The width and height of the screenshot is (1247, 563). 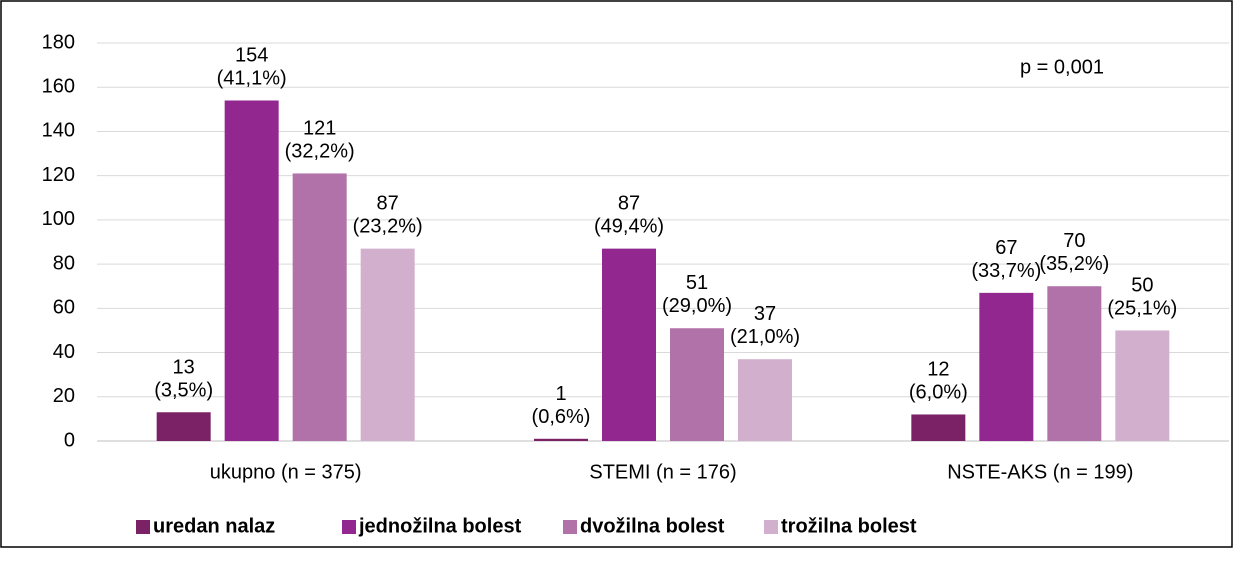 I want to click on y-tick-label: 0, so click(x=69, y=440).